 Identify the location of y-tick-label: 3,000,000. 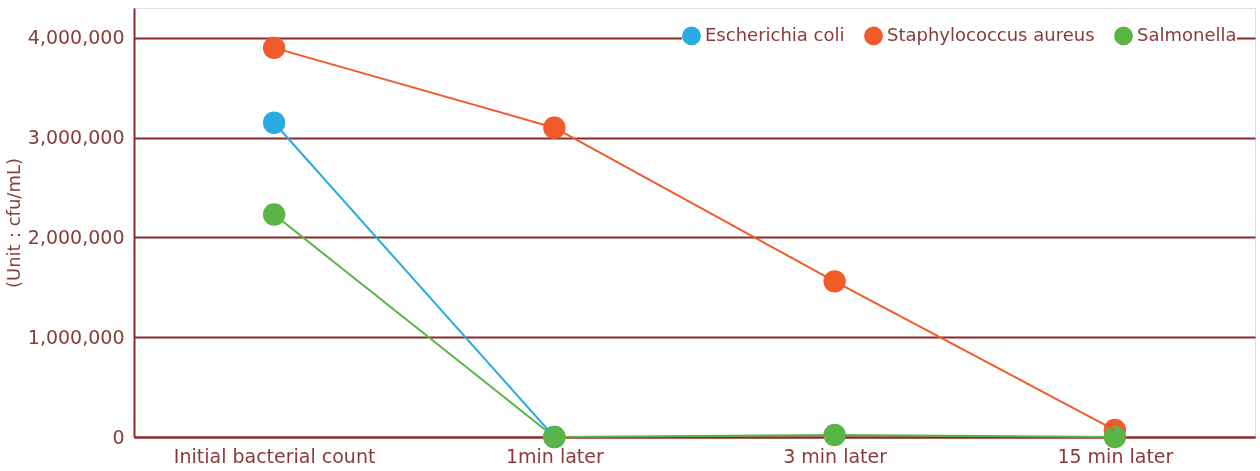
(76, 137).